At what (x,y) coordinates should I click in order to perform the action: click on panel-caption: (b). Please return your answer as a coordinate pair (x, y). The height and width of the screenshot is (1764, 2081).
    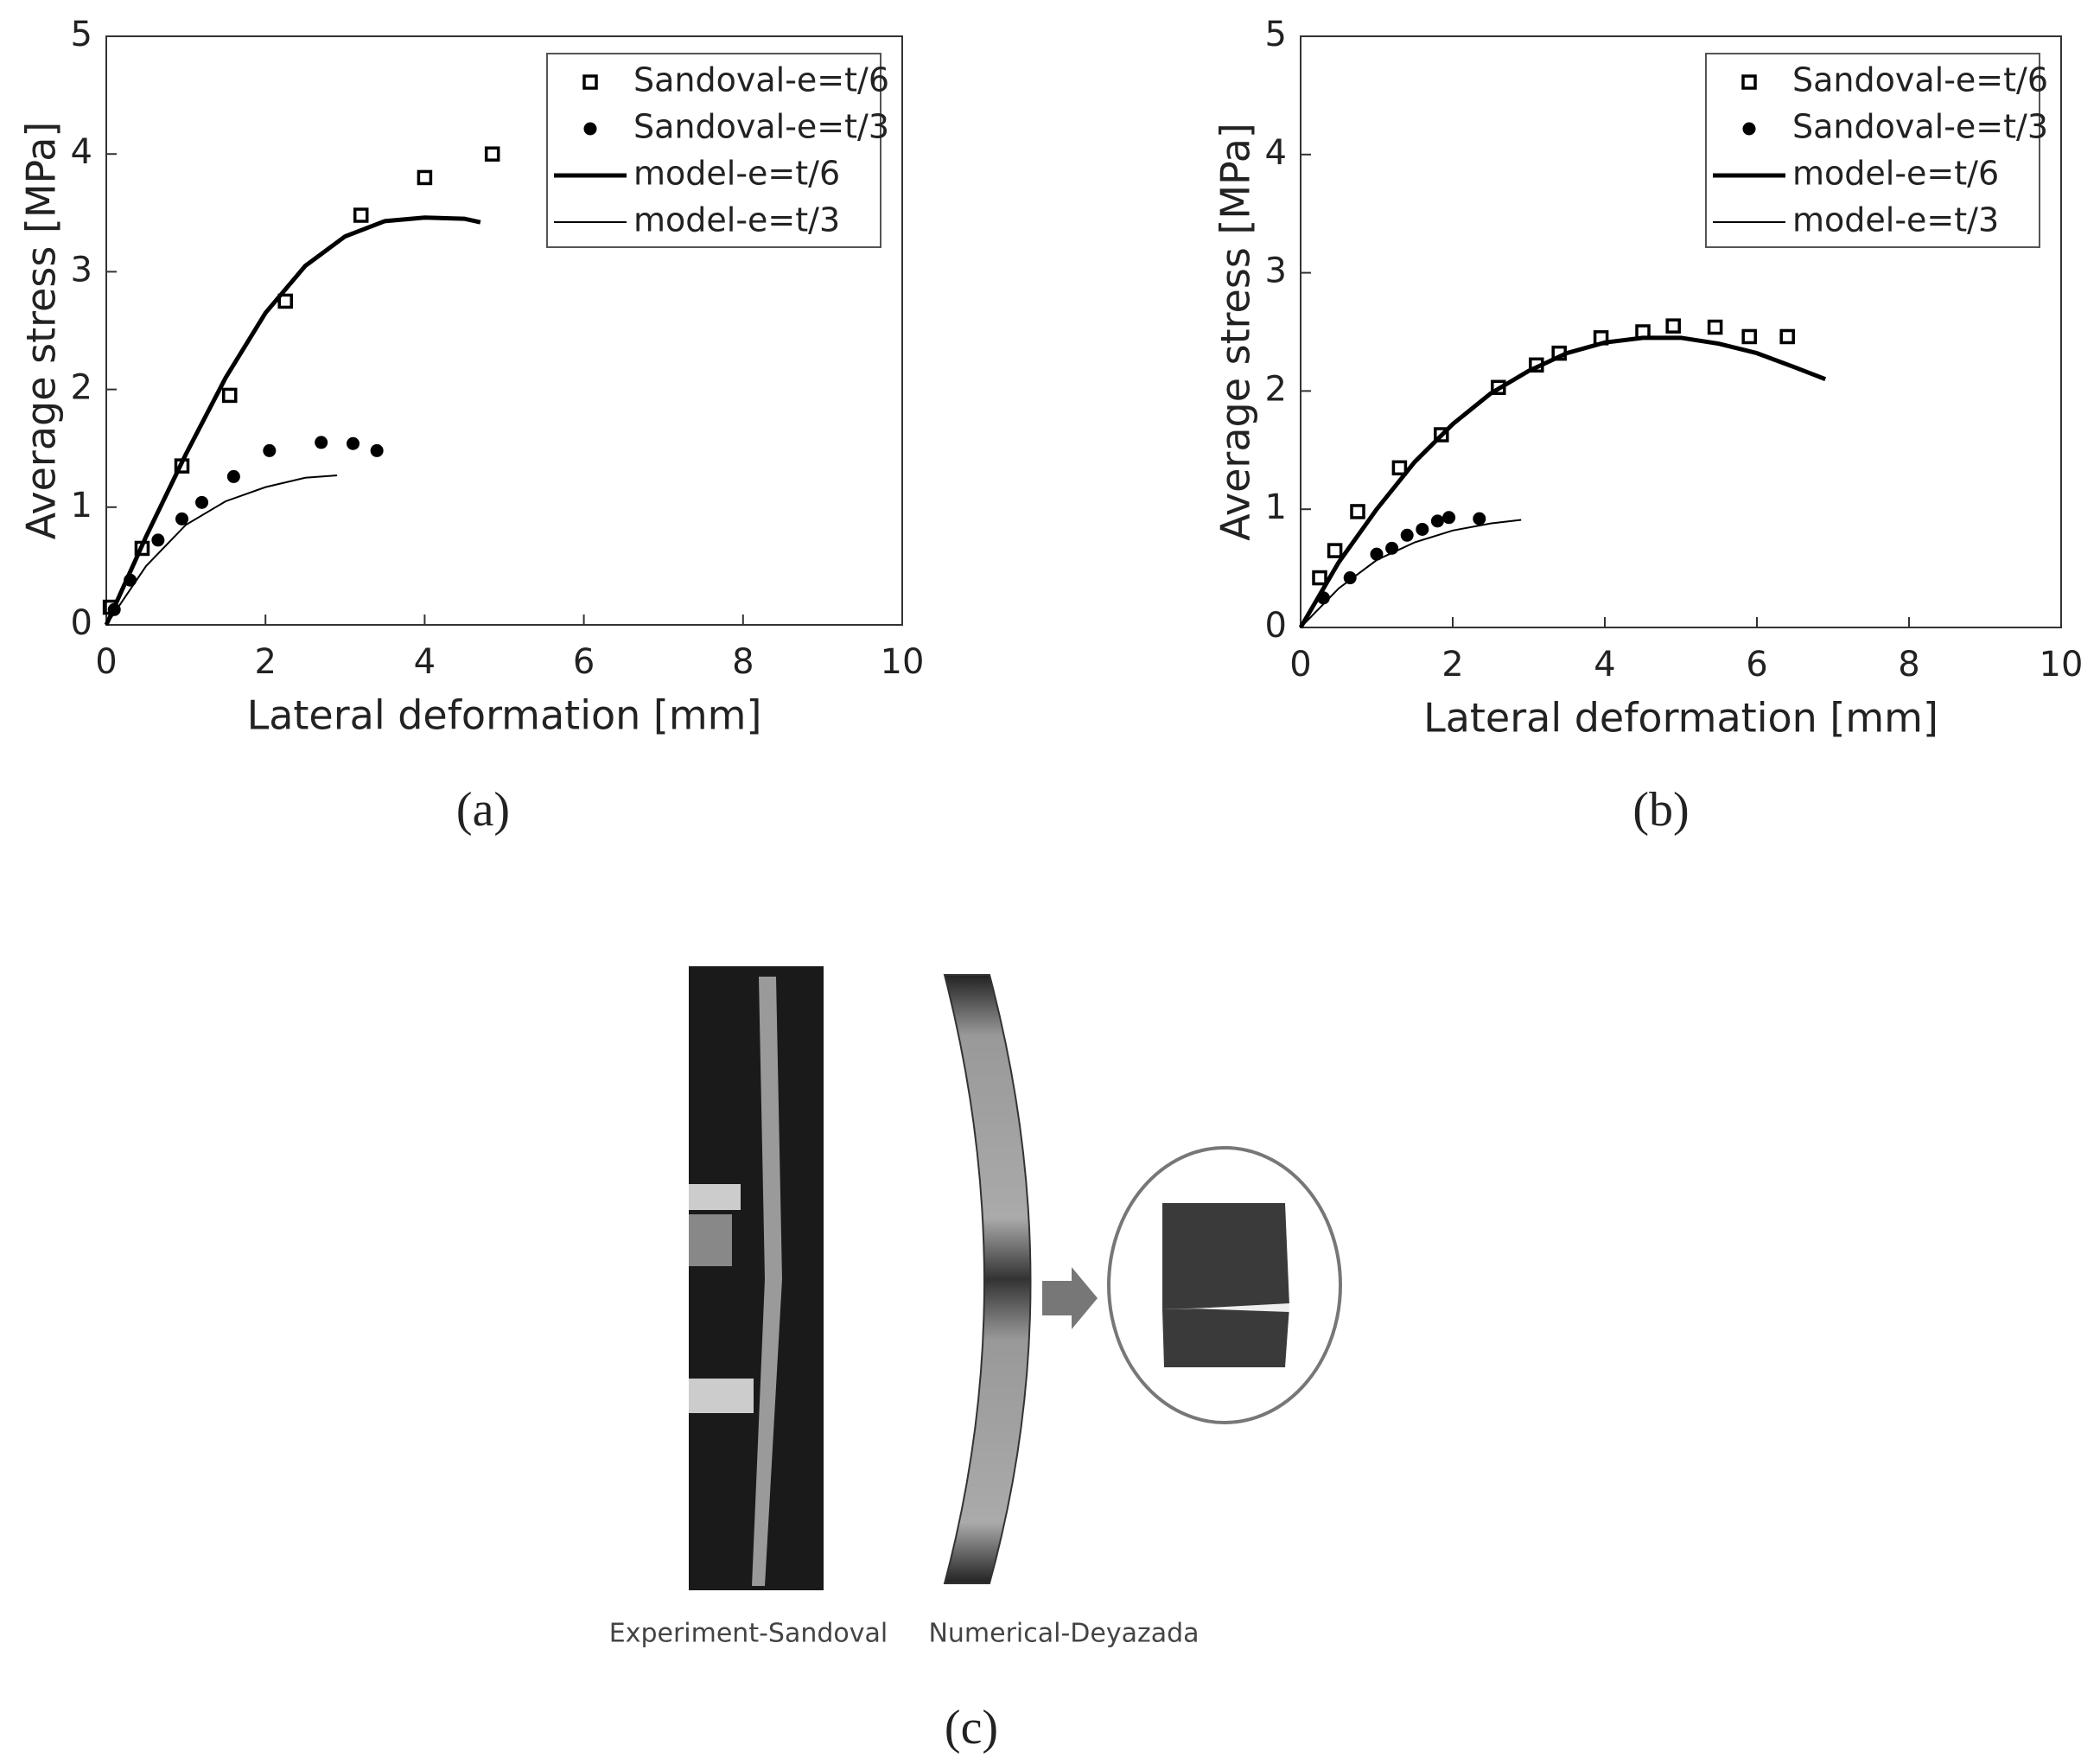
    Looking at the image, I should click on (1661, 810).